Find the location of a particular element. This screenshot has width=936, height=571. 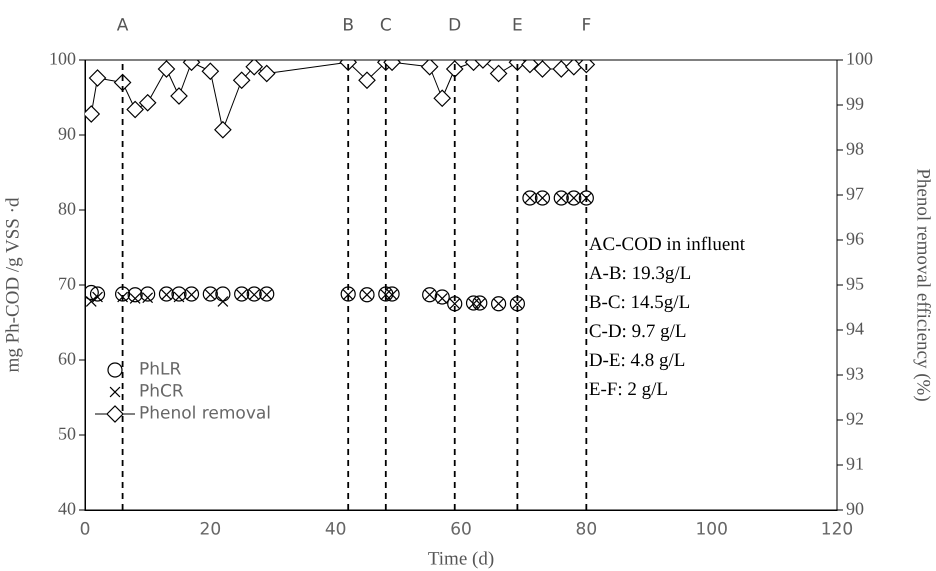

y2-tick-label: 94 is located at coordinates (855, 328).